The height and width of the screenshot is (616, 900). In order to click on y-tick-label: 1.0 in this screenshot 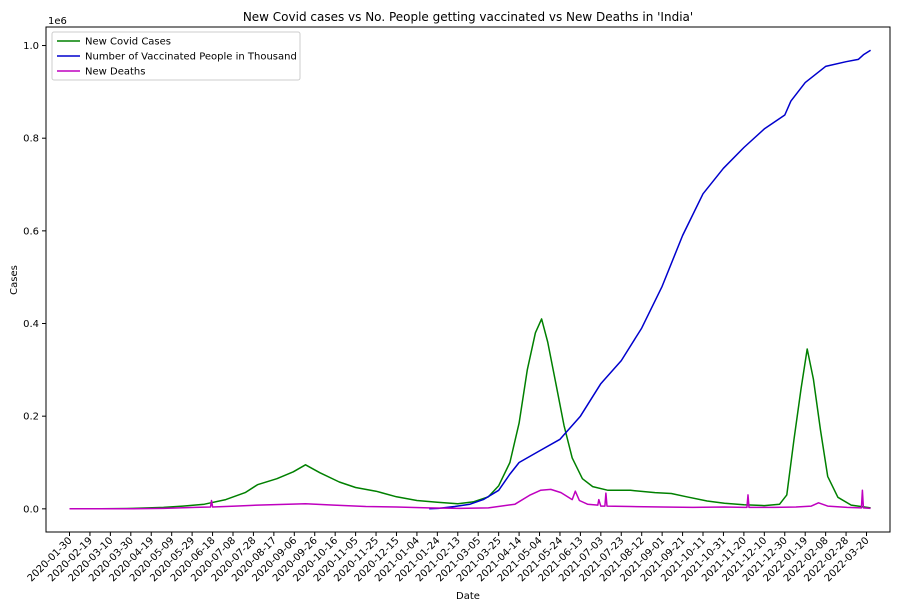, I will do `click(31, 46)`.